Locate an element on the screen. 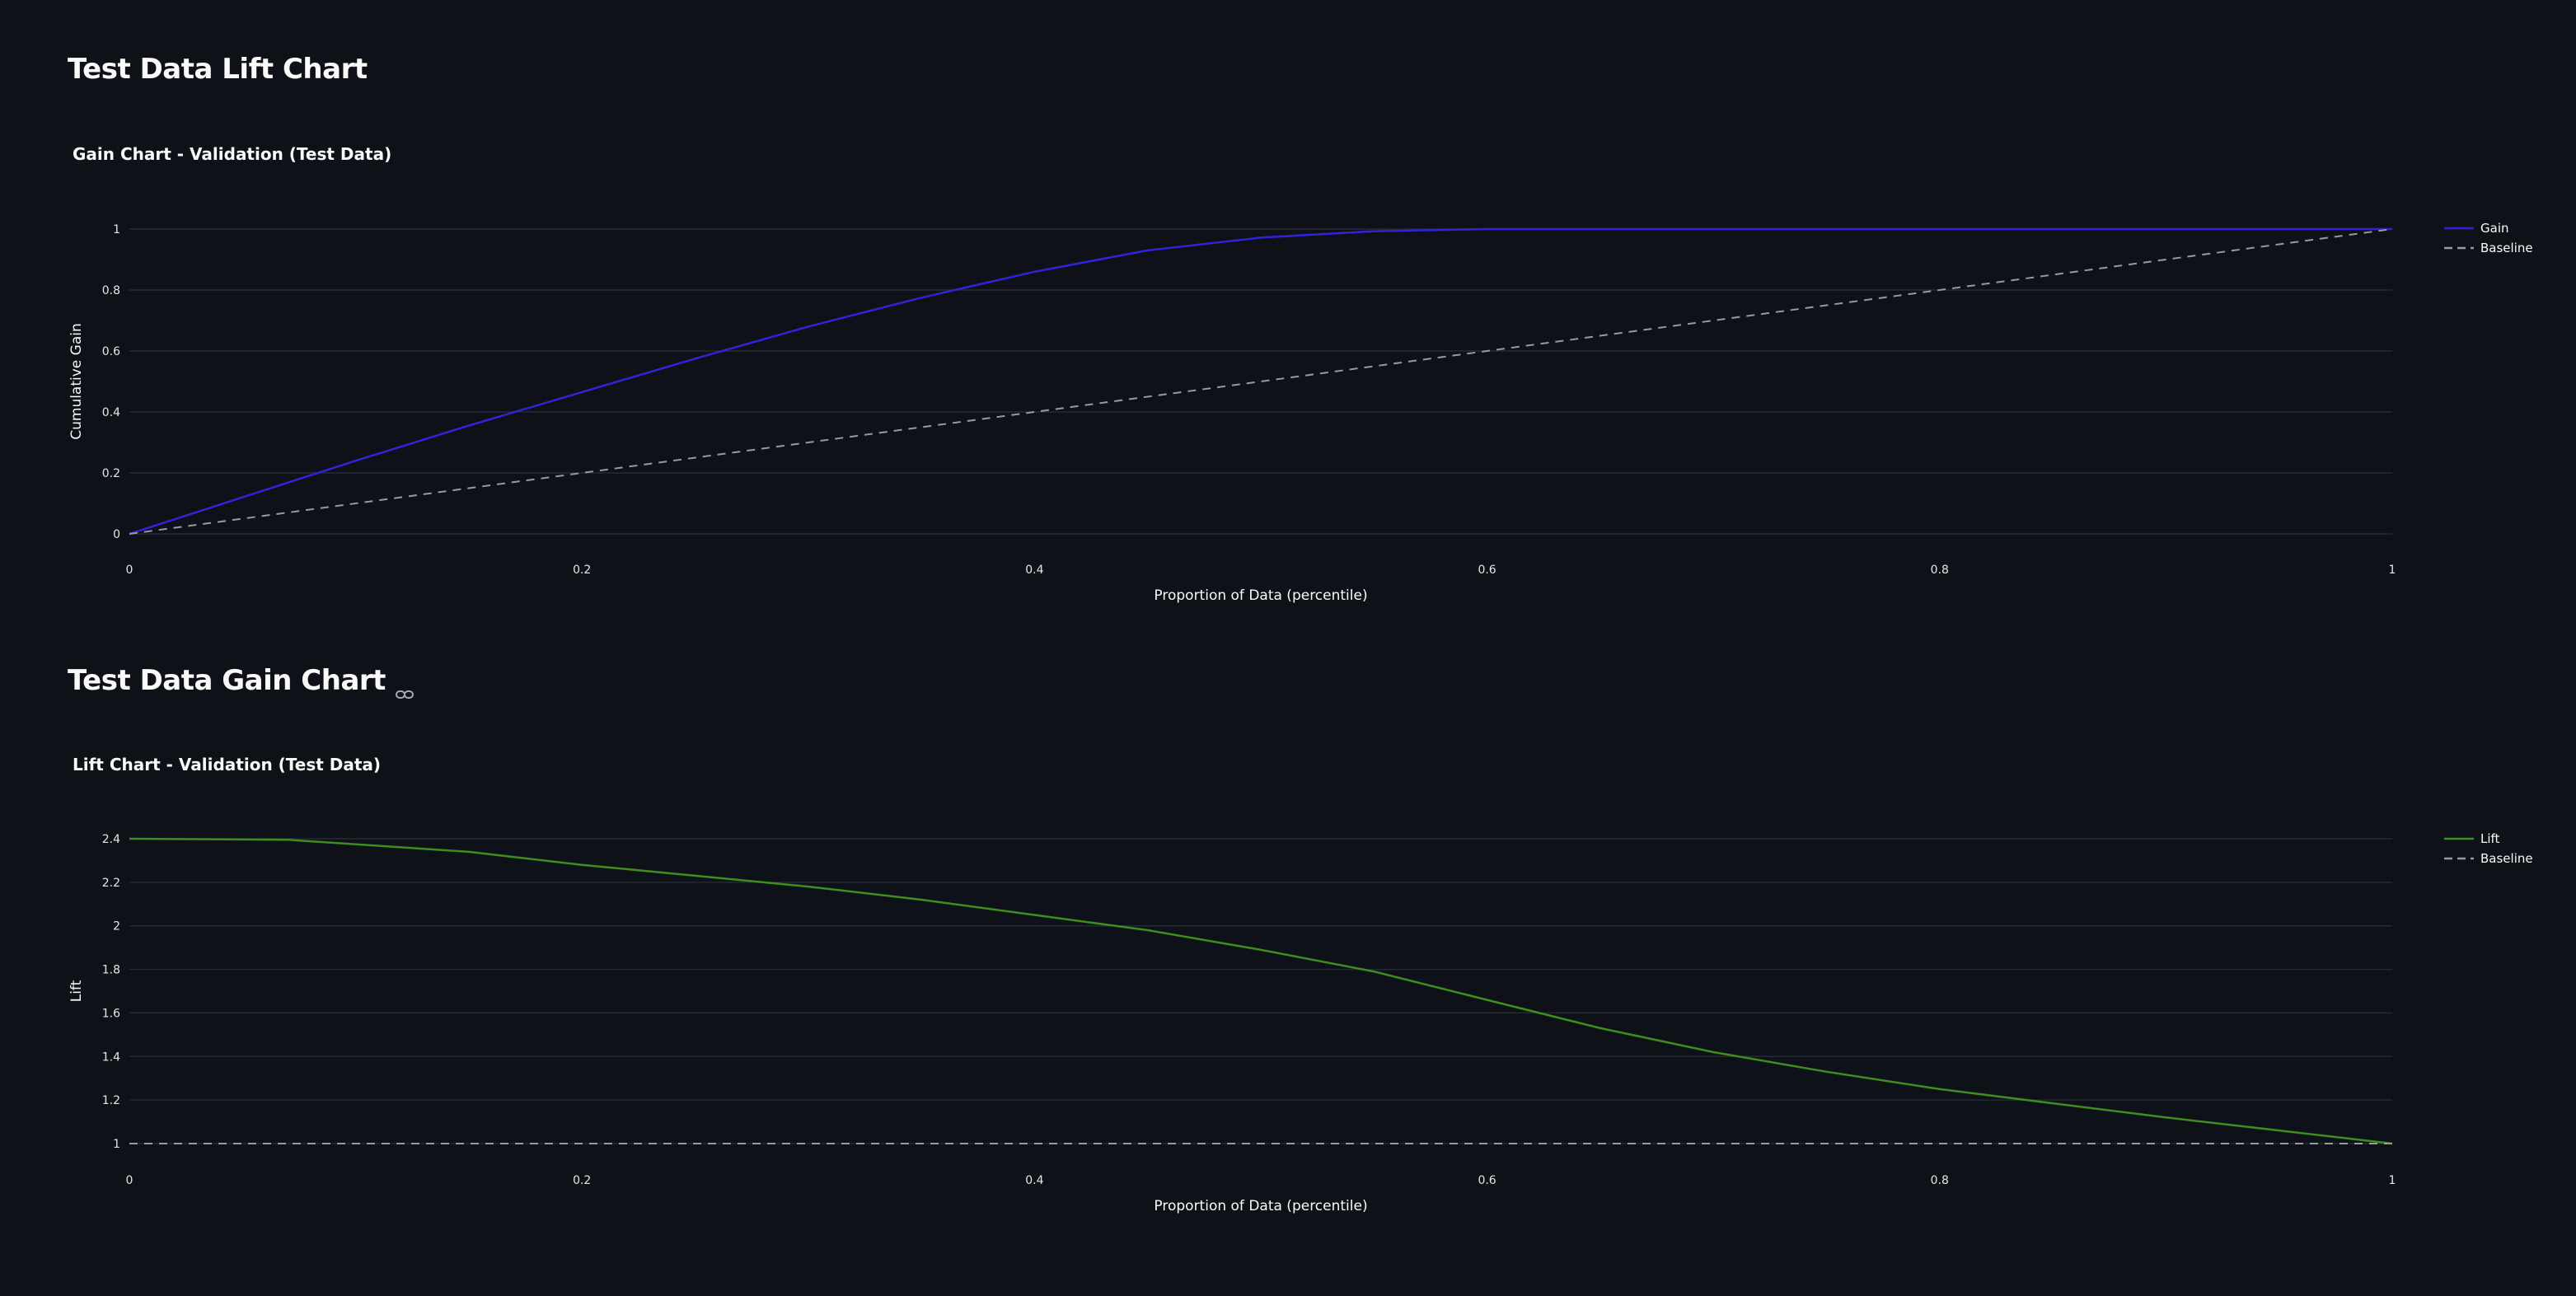 The width and height of the screenshot is (2576, 1296). gain-y-tick-label: 1 is located at coordinates (116, 229).